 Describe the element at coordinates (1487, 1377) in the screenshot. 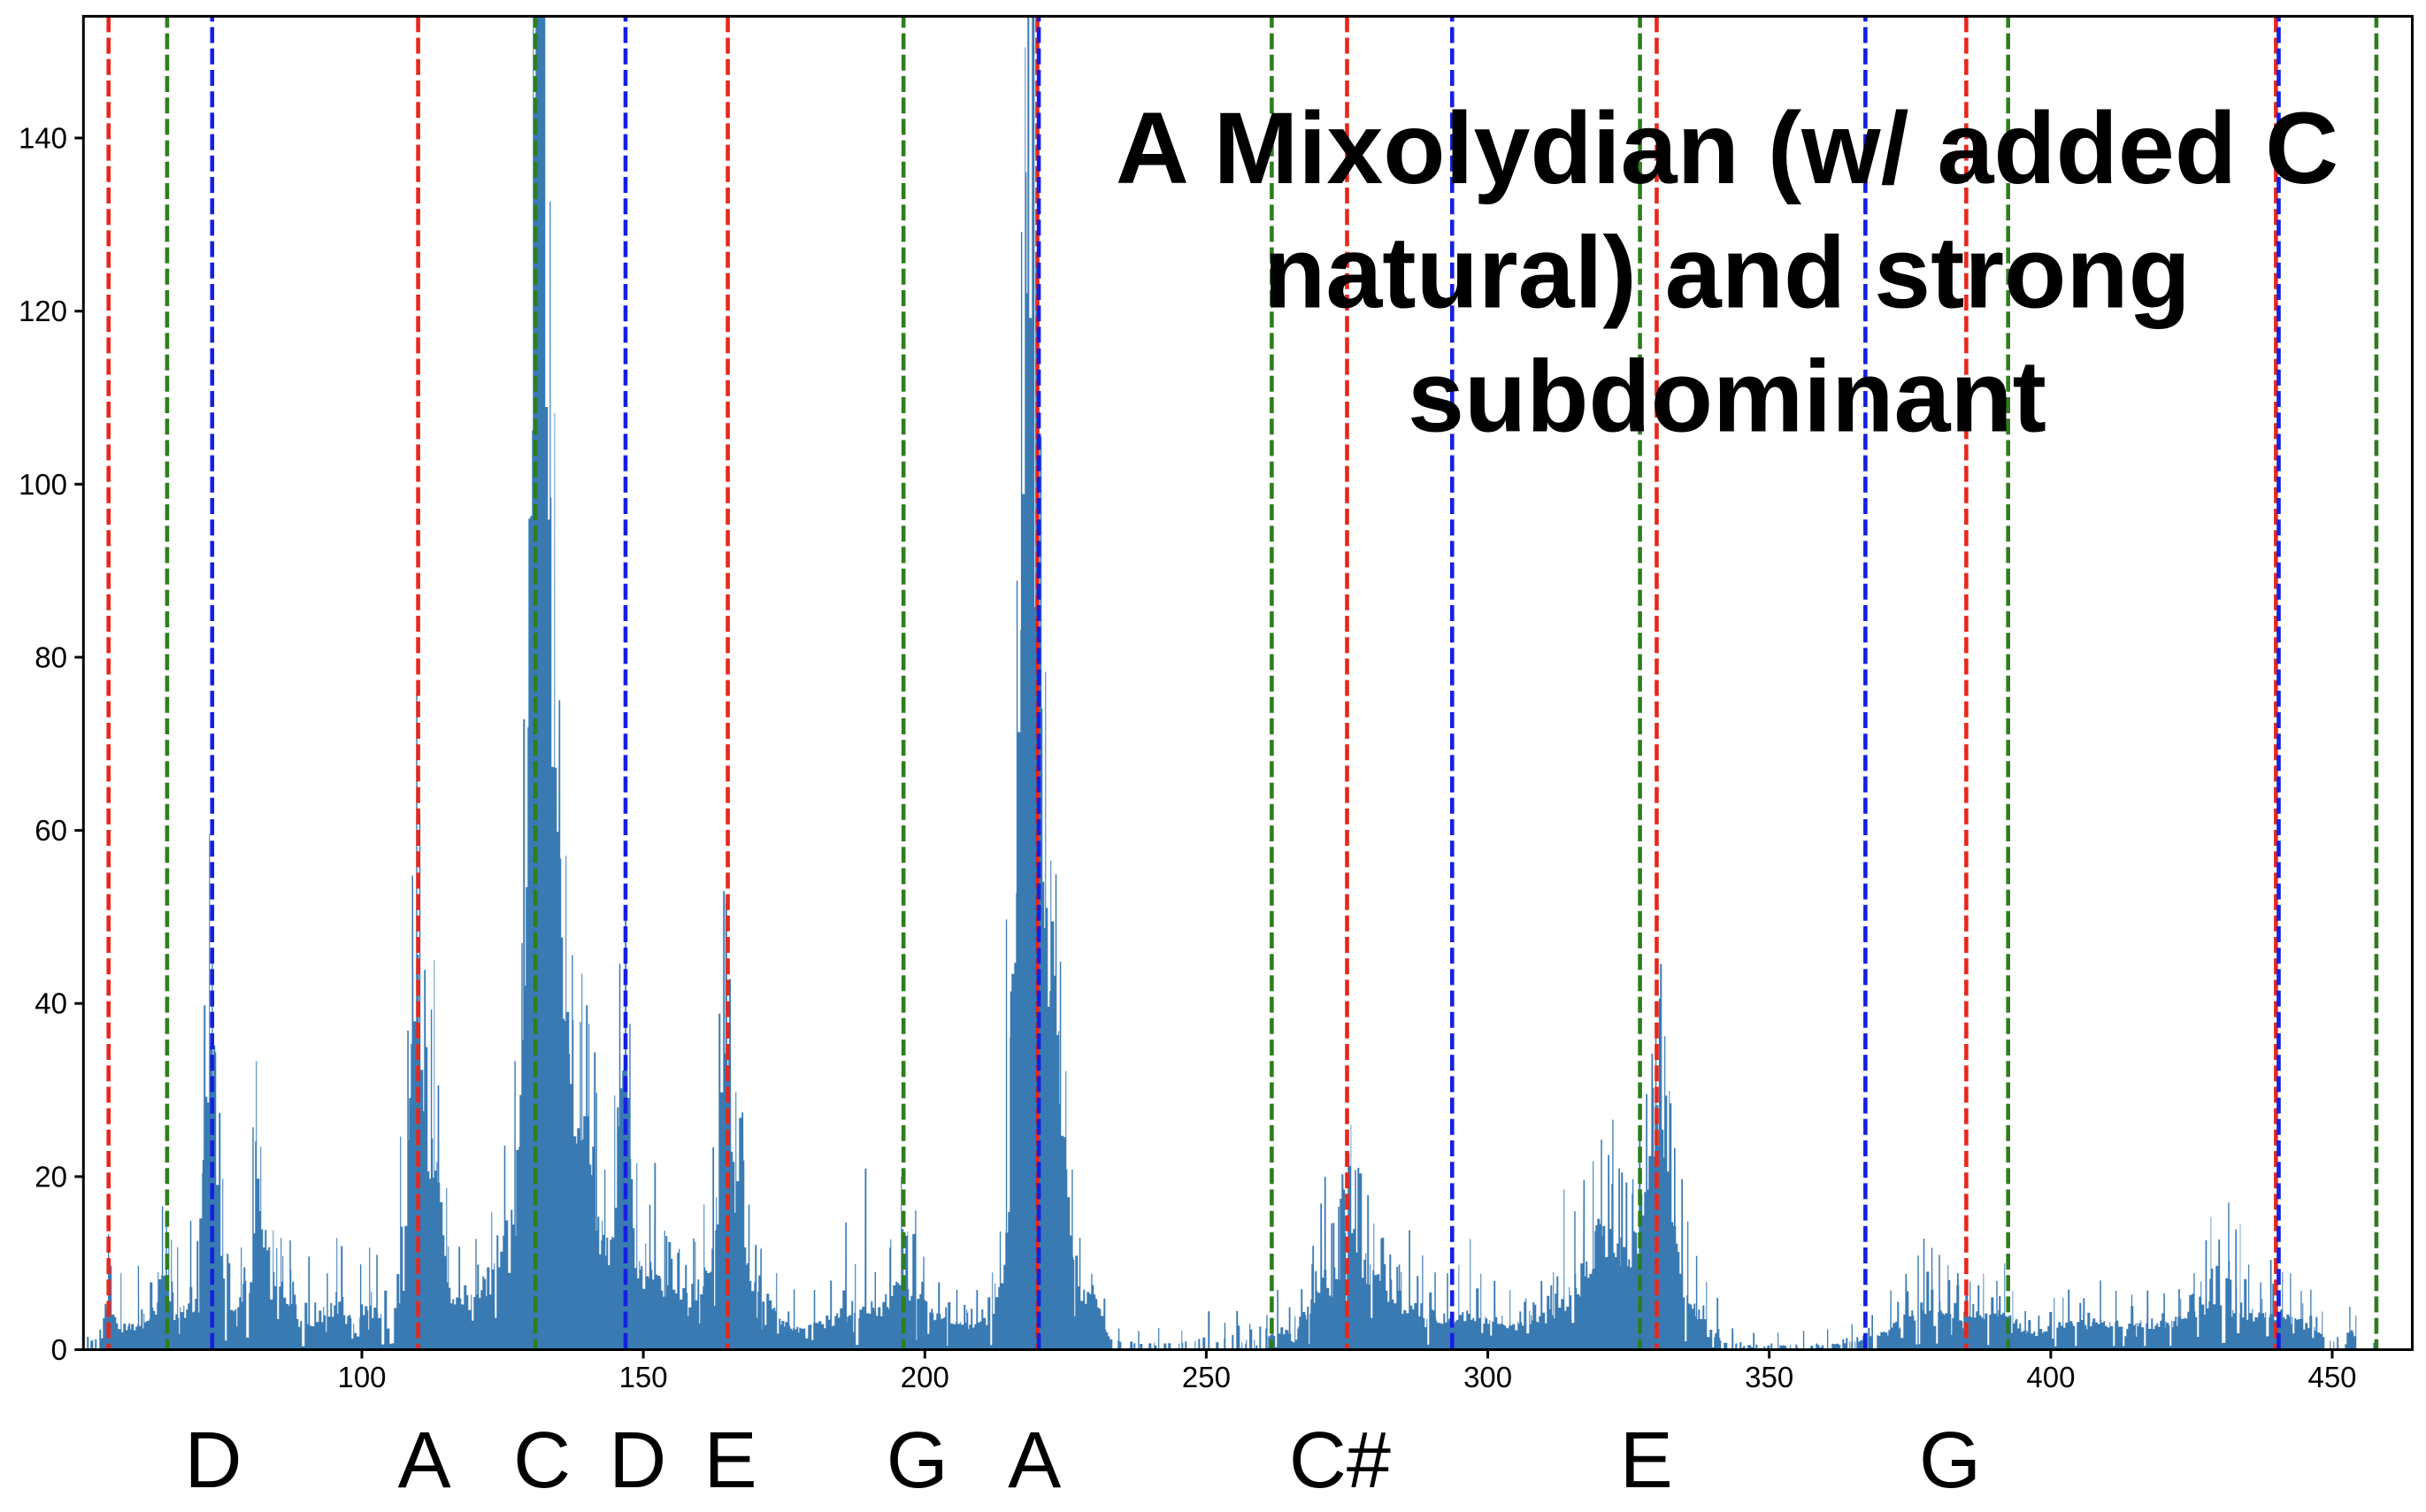

I see `svg-text: 300` at that location.